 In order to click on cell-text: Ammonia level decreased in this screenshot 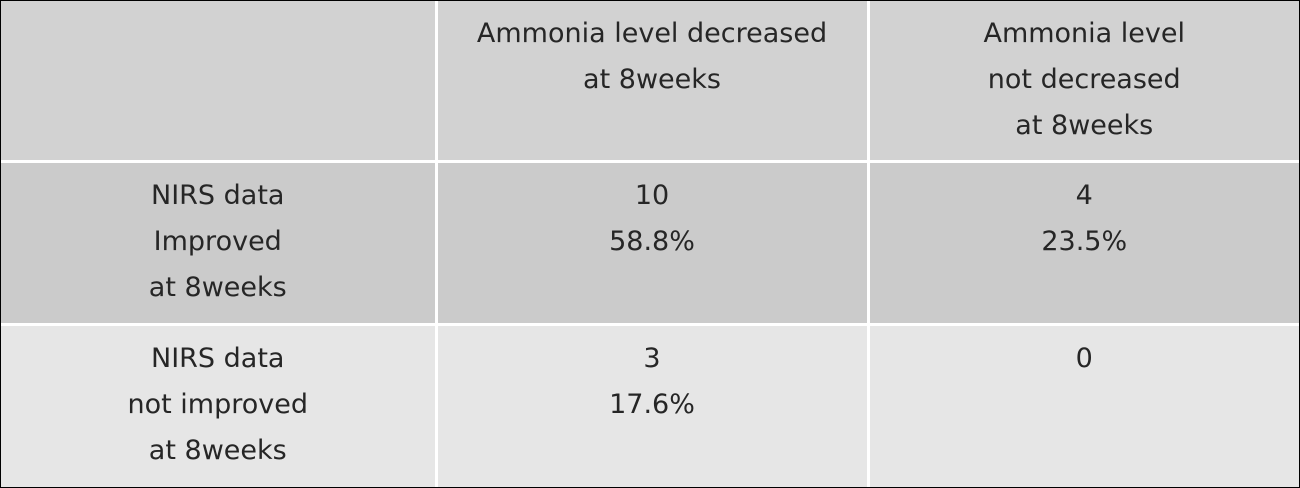, I will do `click(652, 33)`.